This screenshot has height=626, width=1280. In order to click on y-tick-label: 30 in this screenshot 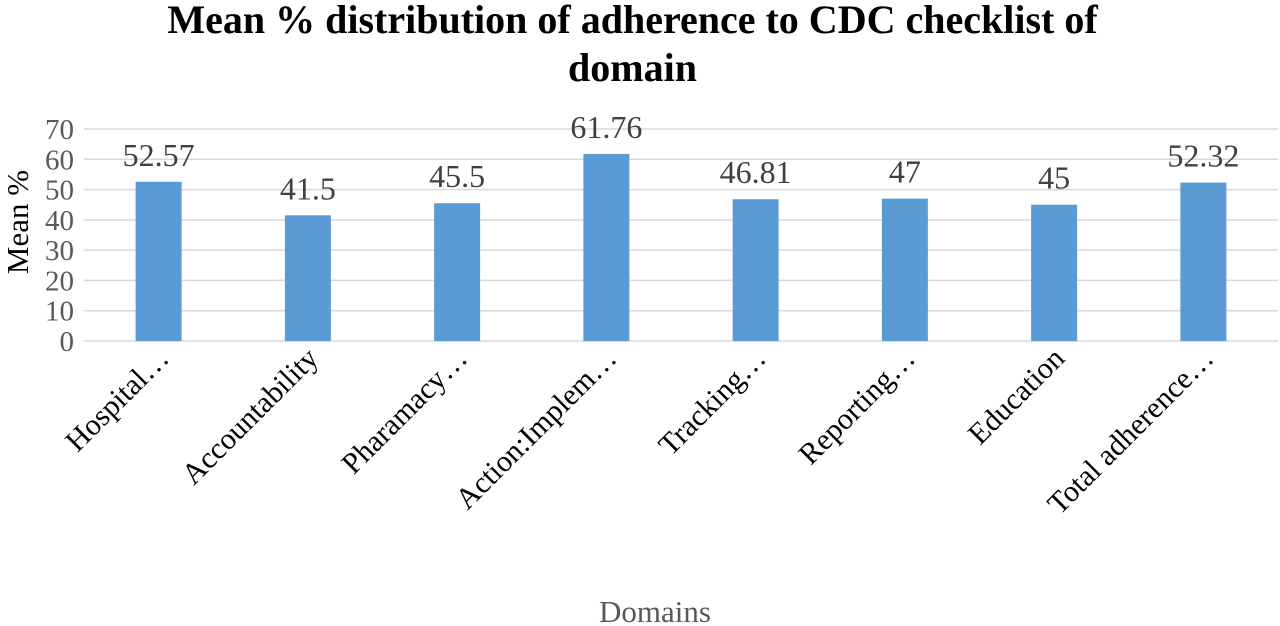, I will do `click(59, 251)`.